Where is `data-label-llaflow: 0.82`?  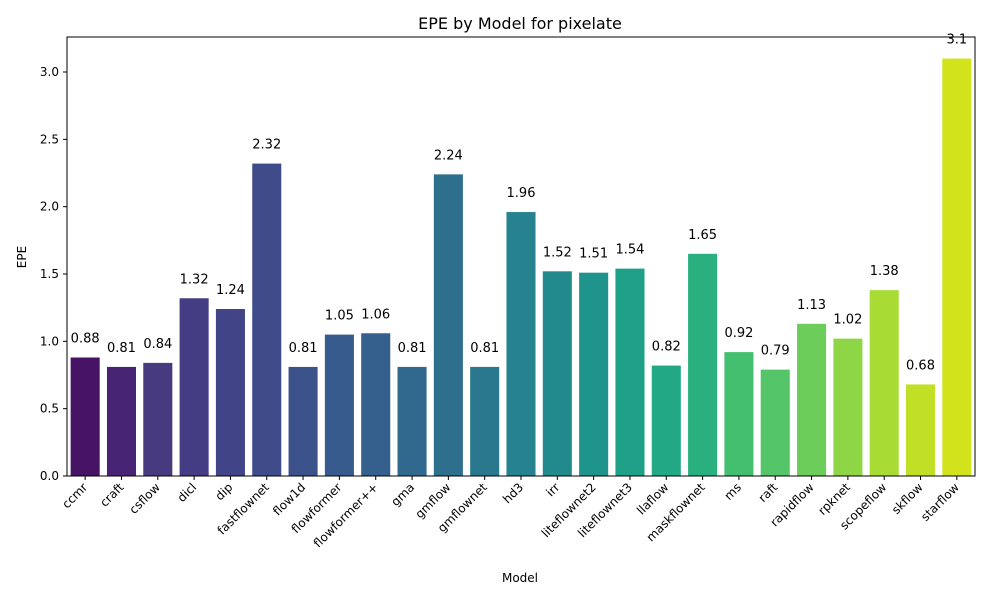
data-label-llaflow: 0.82 is located at coordinates (666, 347).